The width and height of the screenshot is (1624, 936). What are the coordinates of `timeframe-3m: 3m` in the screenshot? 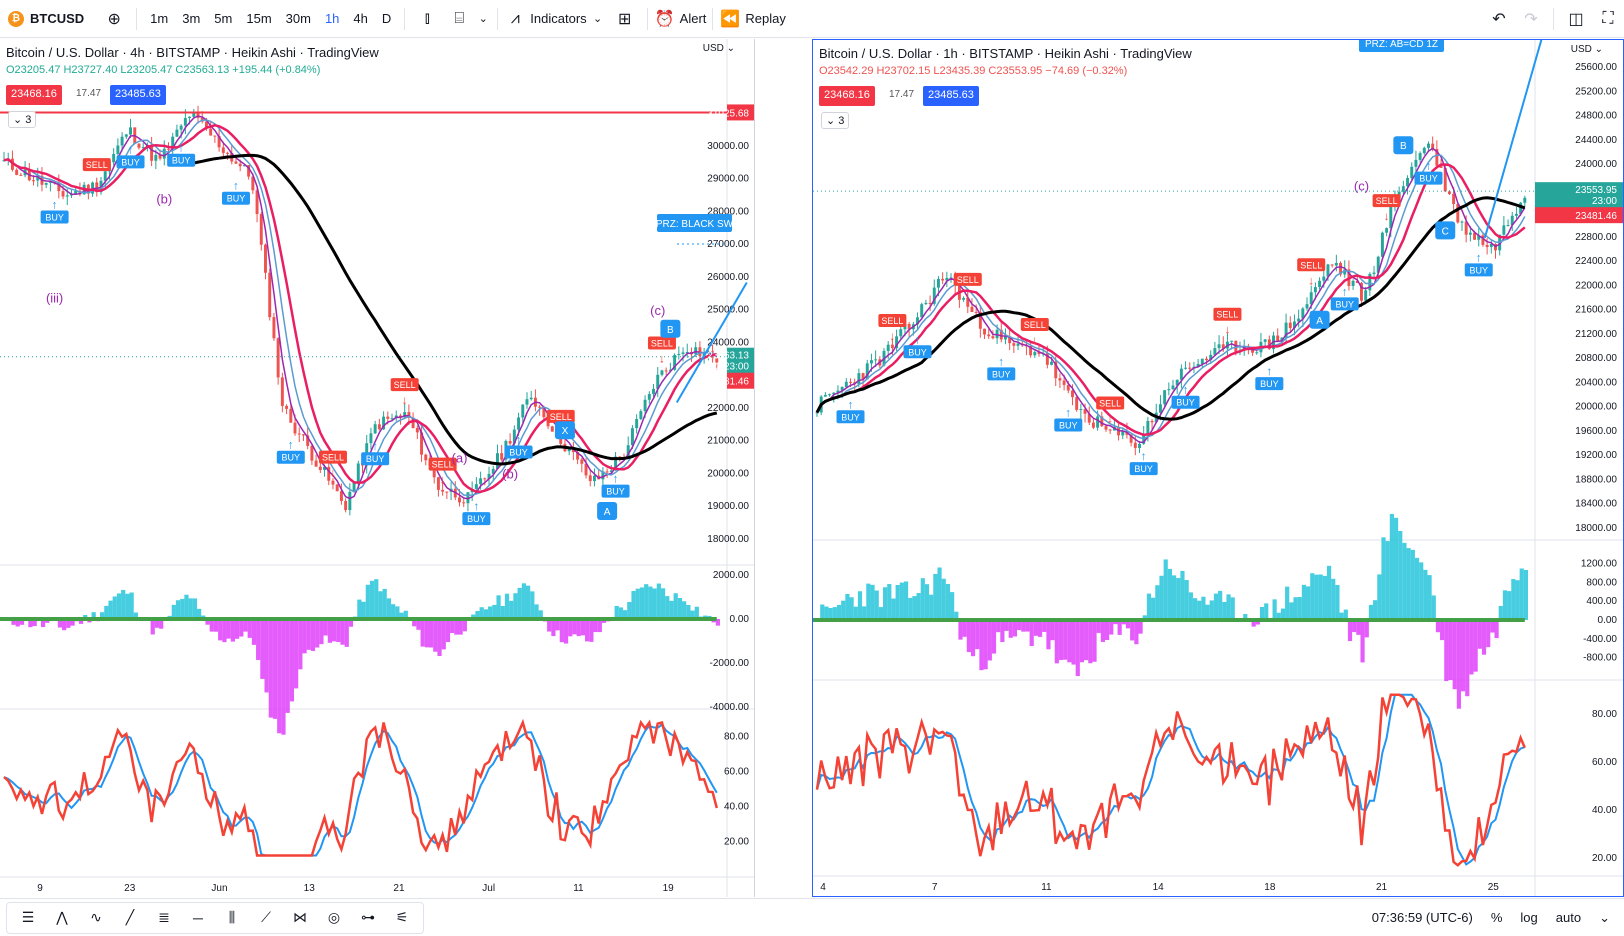 It's located at (191, 18).